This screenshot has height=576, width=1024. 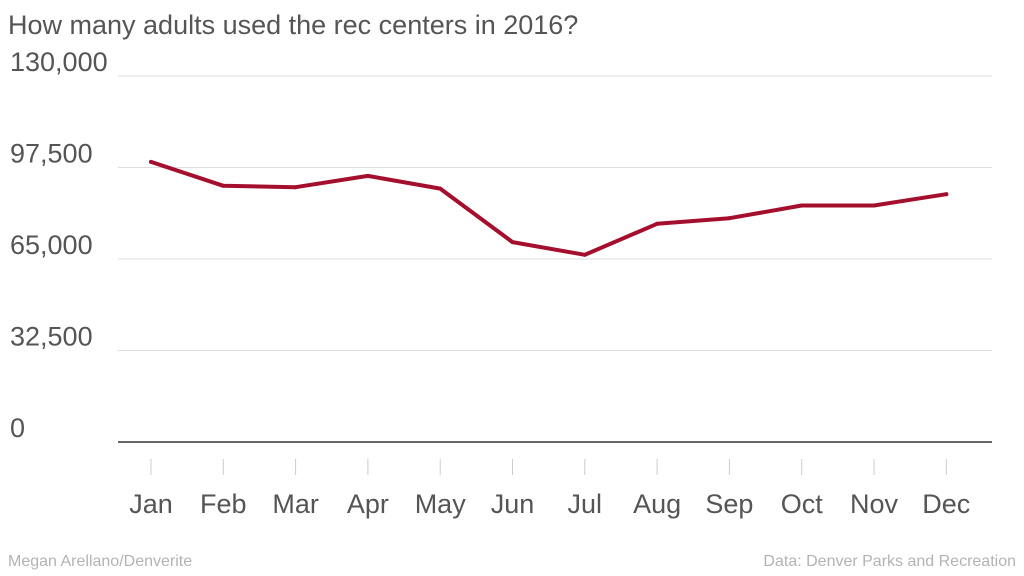 What do you see at coordinates (223, 504) in the screenshot?
I see `x-tick-label: Feb` at bounding box center [223, 504].